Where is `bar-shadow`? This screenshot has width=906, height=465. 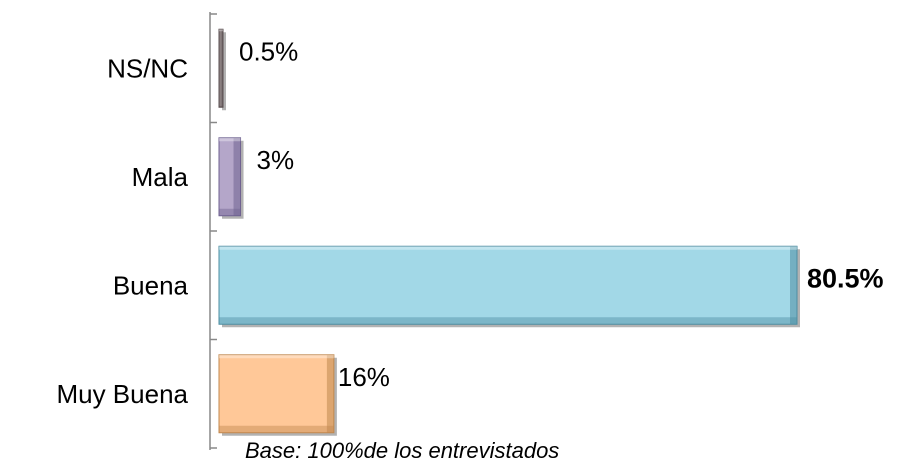 bar-shadow is located at coordinates (224, 71).